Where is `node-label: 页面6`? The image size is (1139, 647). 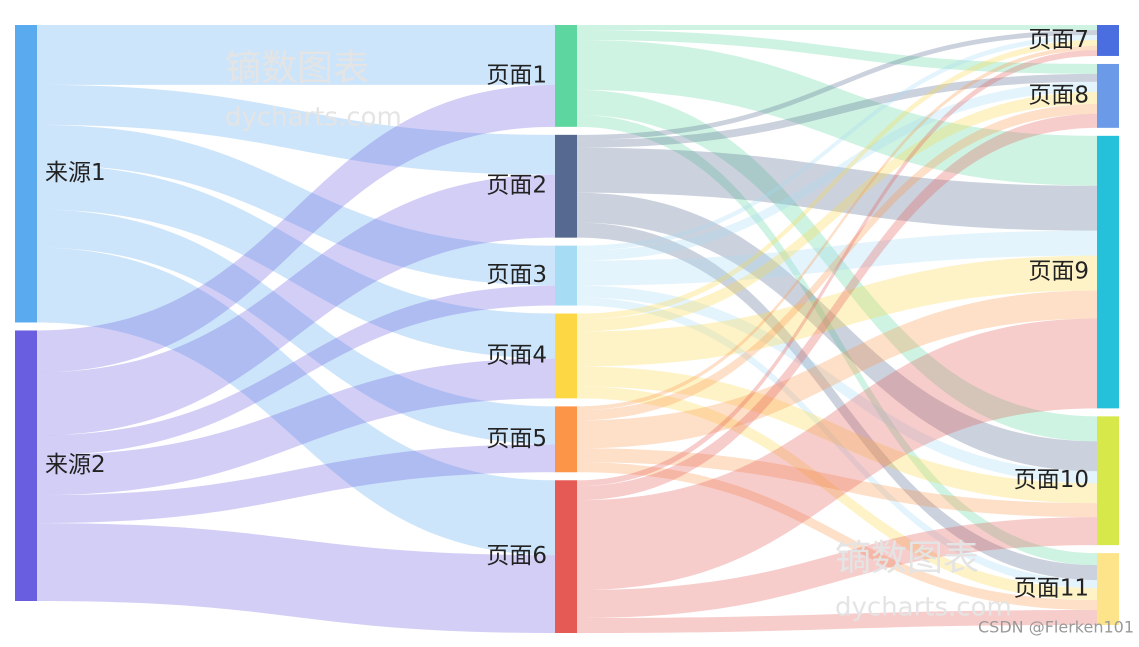
node-label: 页面6 is located at coordinates (516, 556).